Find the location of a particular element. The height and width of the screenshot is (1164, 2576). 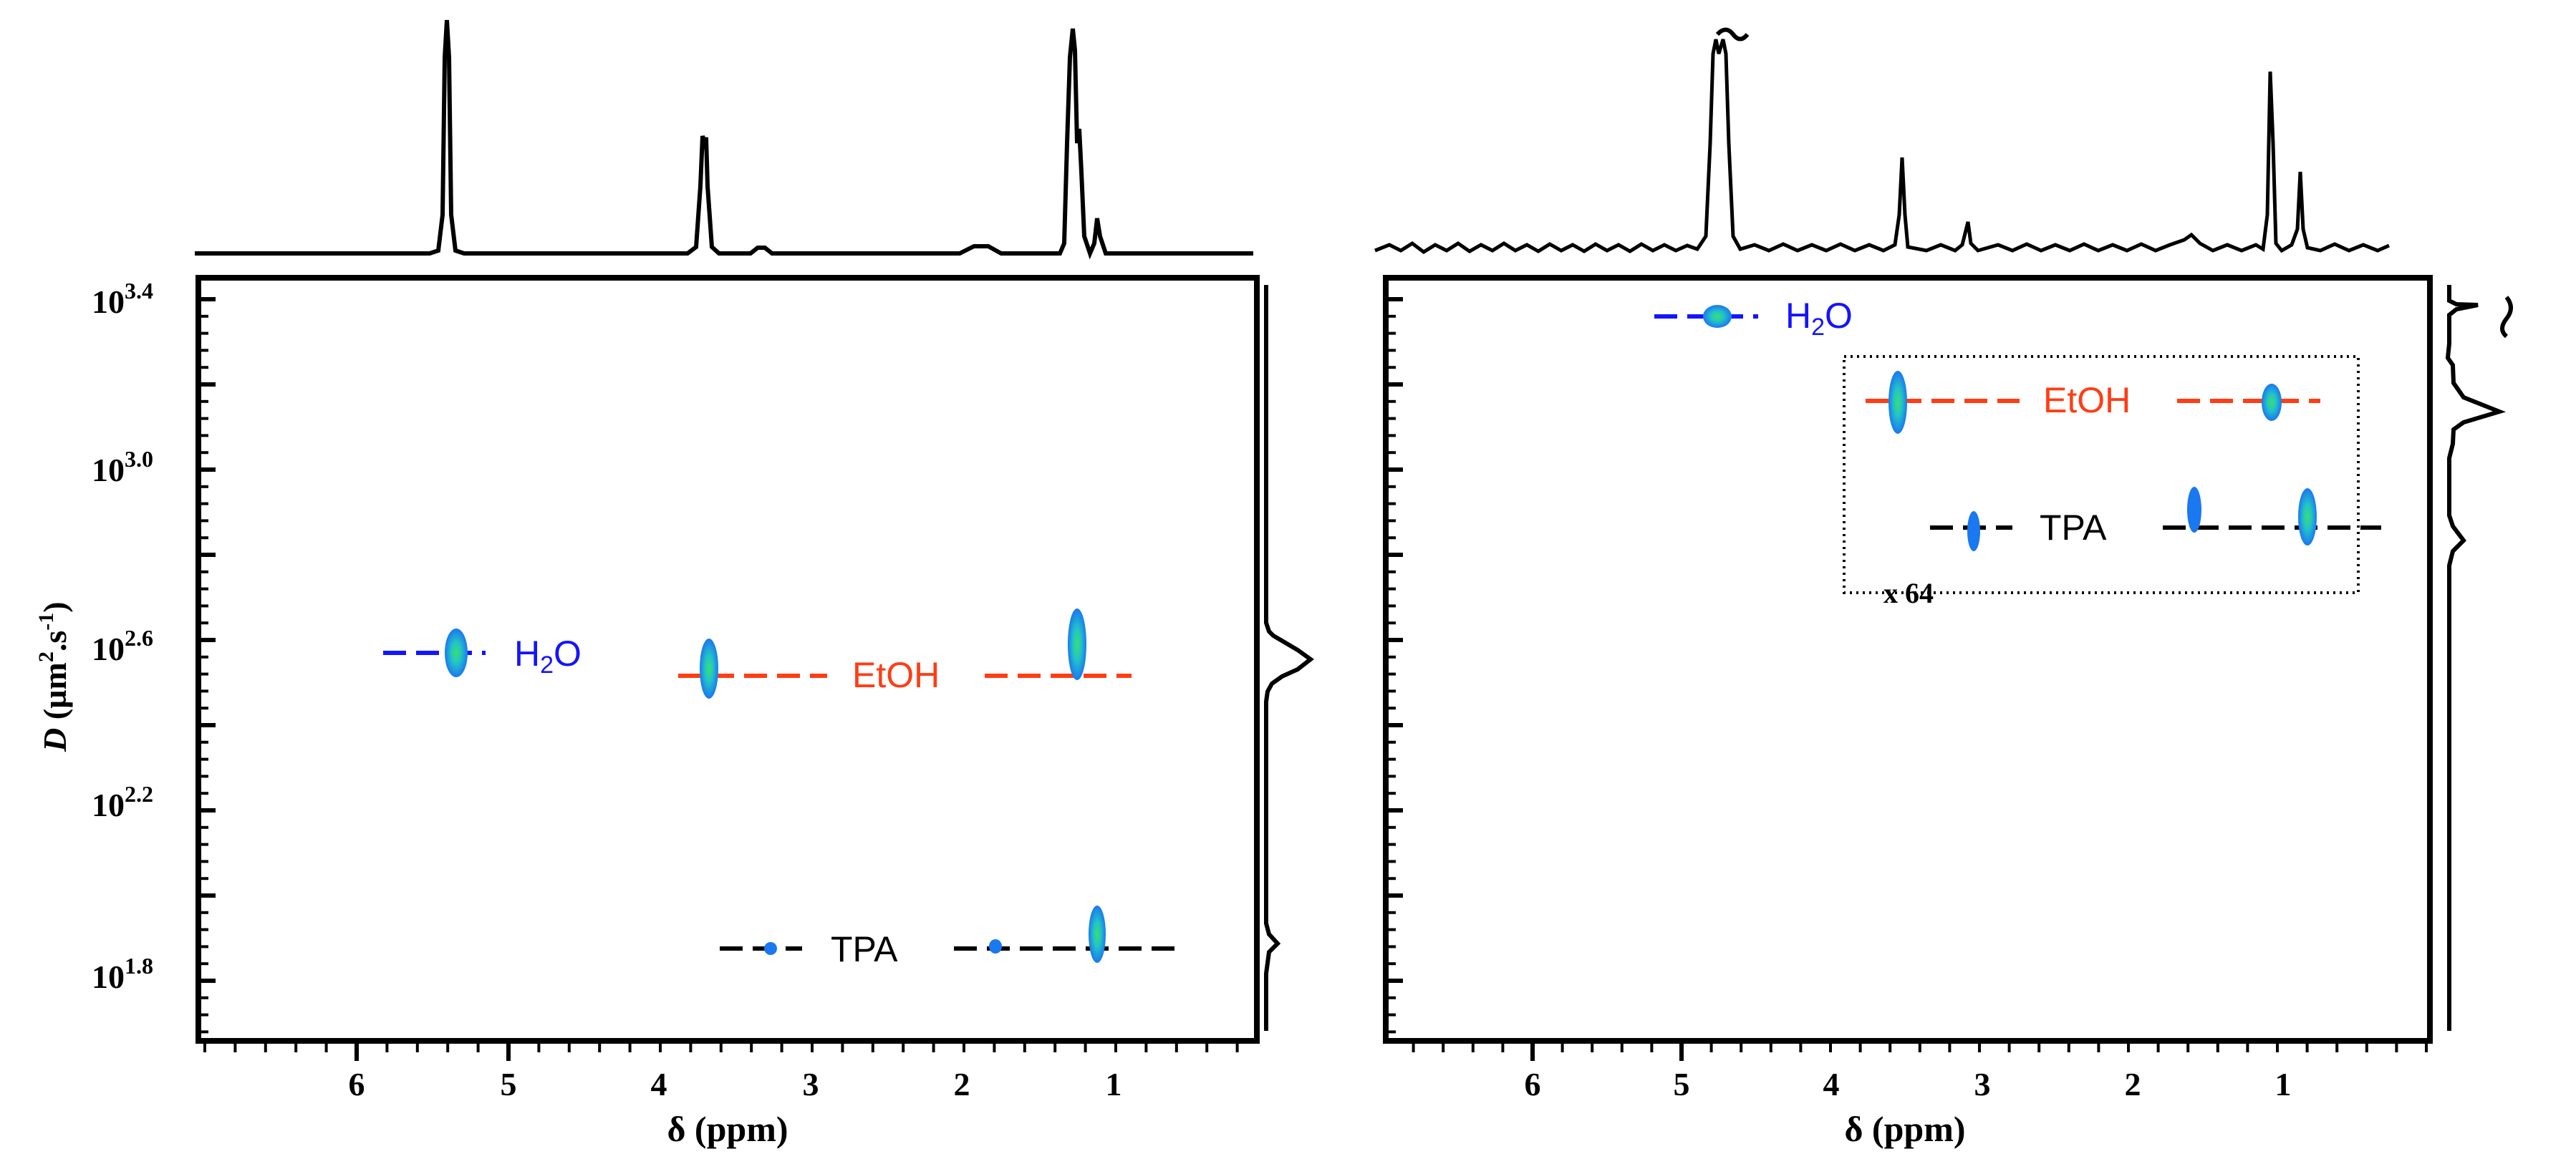

right-h2o-label: H2O is located at coordinates (1819, 318).